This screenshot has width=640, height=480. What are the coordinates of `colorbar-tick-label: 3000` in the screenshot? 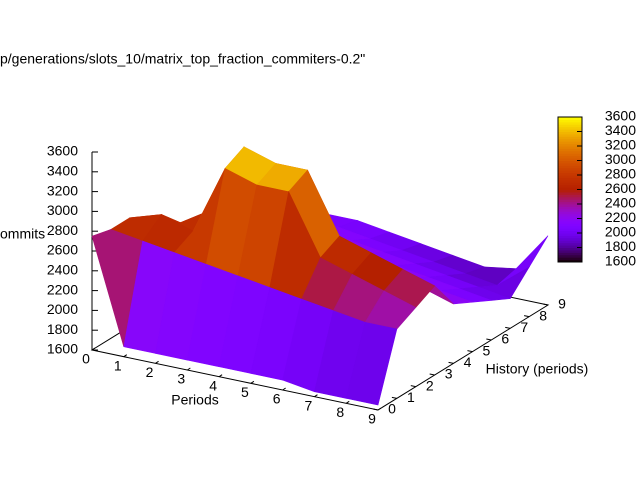 It's located at (620, 159).